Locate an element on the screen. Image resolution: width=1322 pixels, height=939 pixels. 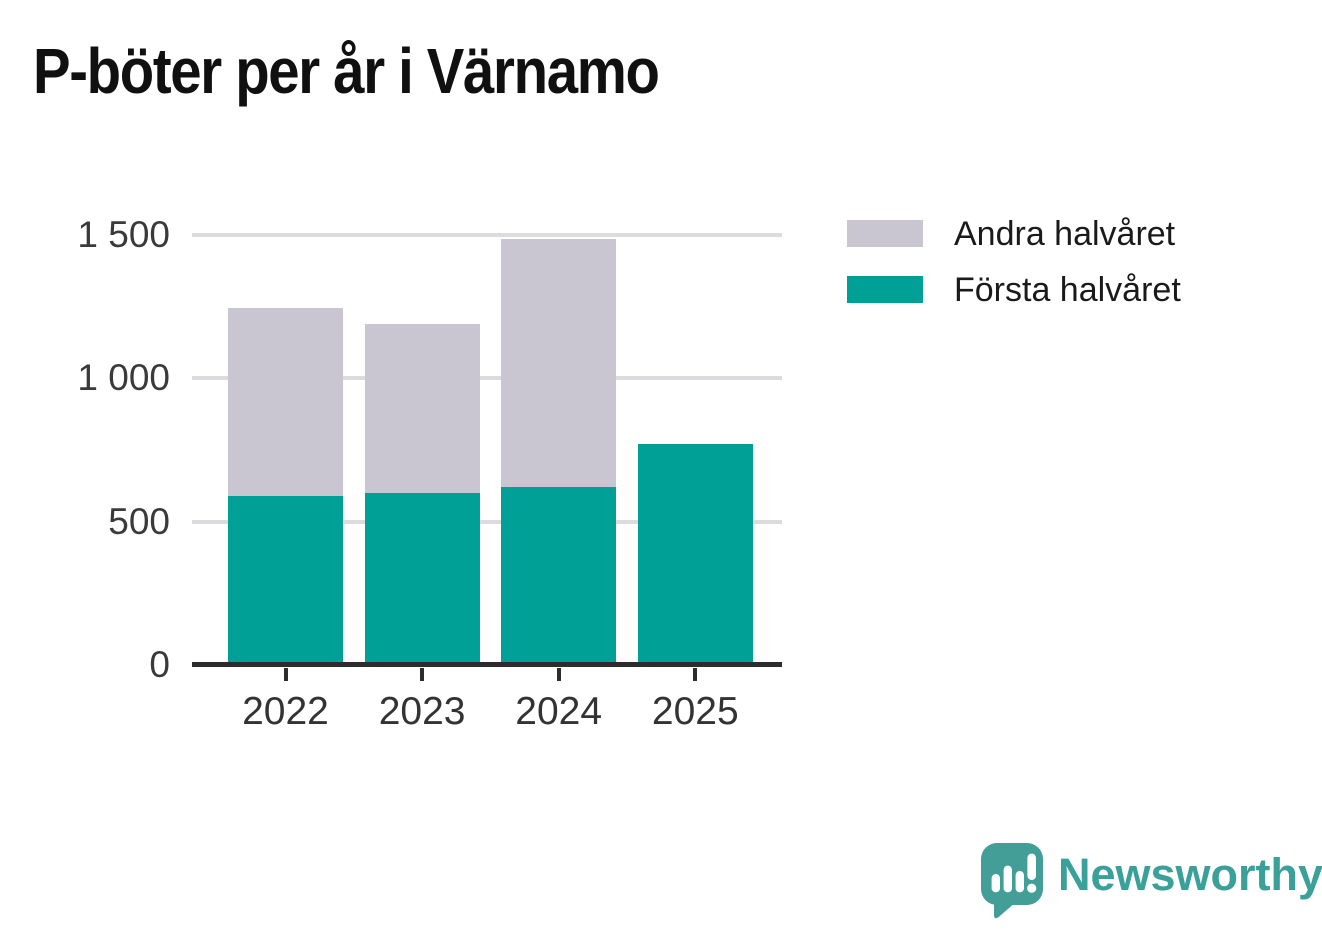
newsworthy-logo-text: Newsworthy is located at coordinates (1190, 874).